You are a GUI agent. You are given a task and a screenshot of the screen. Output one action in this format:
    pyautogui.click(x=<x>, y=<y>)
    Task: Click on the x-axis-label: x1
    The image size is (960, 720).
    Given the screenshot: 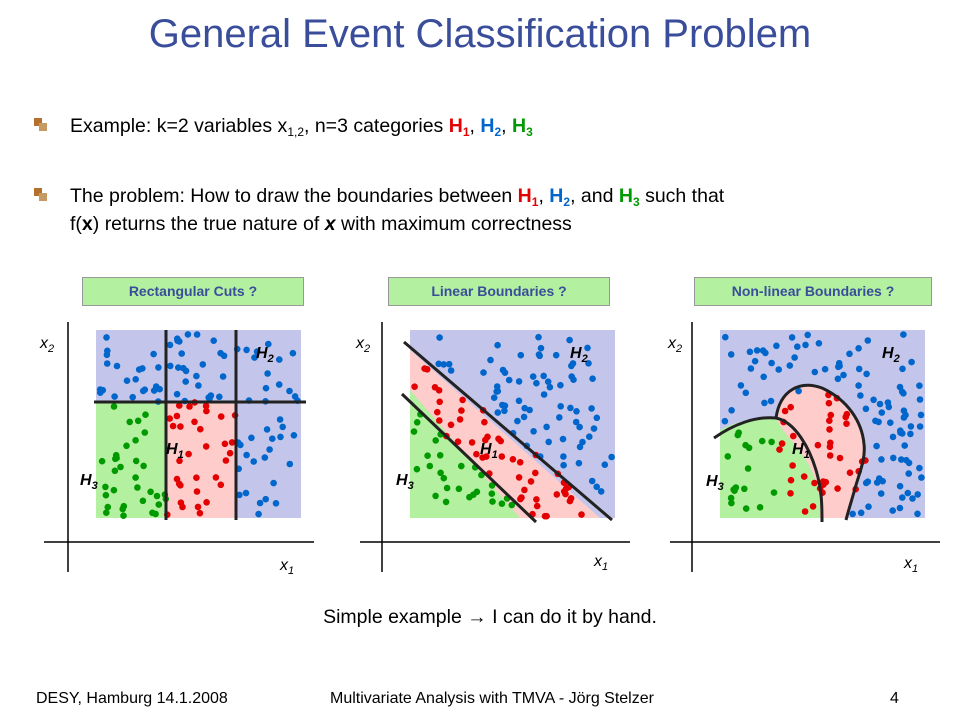 What is the action you would take?
    pyautogui.click(x=600, y=563)
    